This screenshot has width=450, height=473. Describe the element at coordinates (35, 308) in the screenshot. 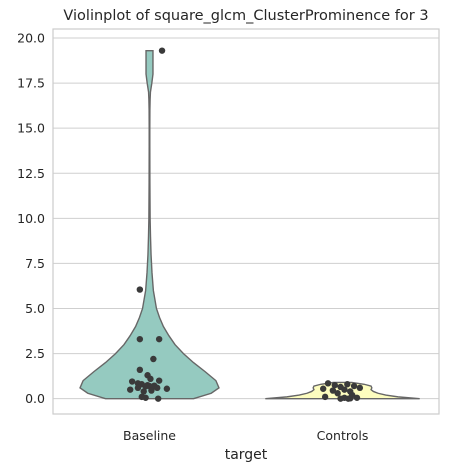

I see `y-tick-label: 5.0` at that location.